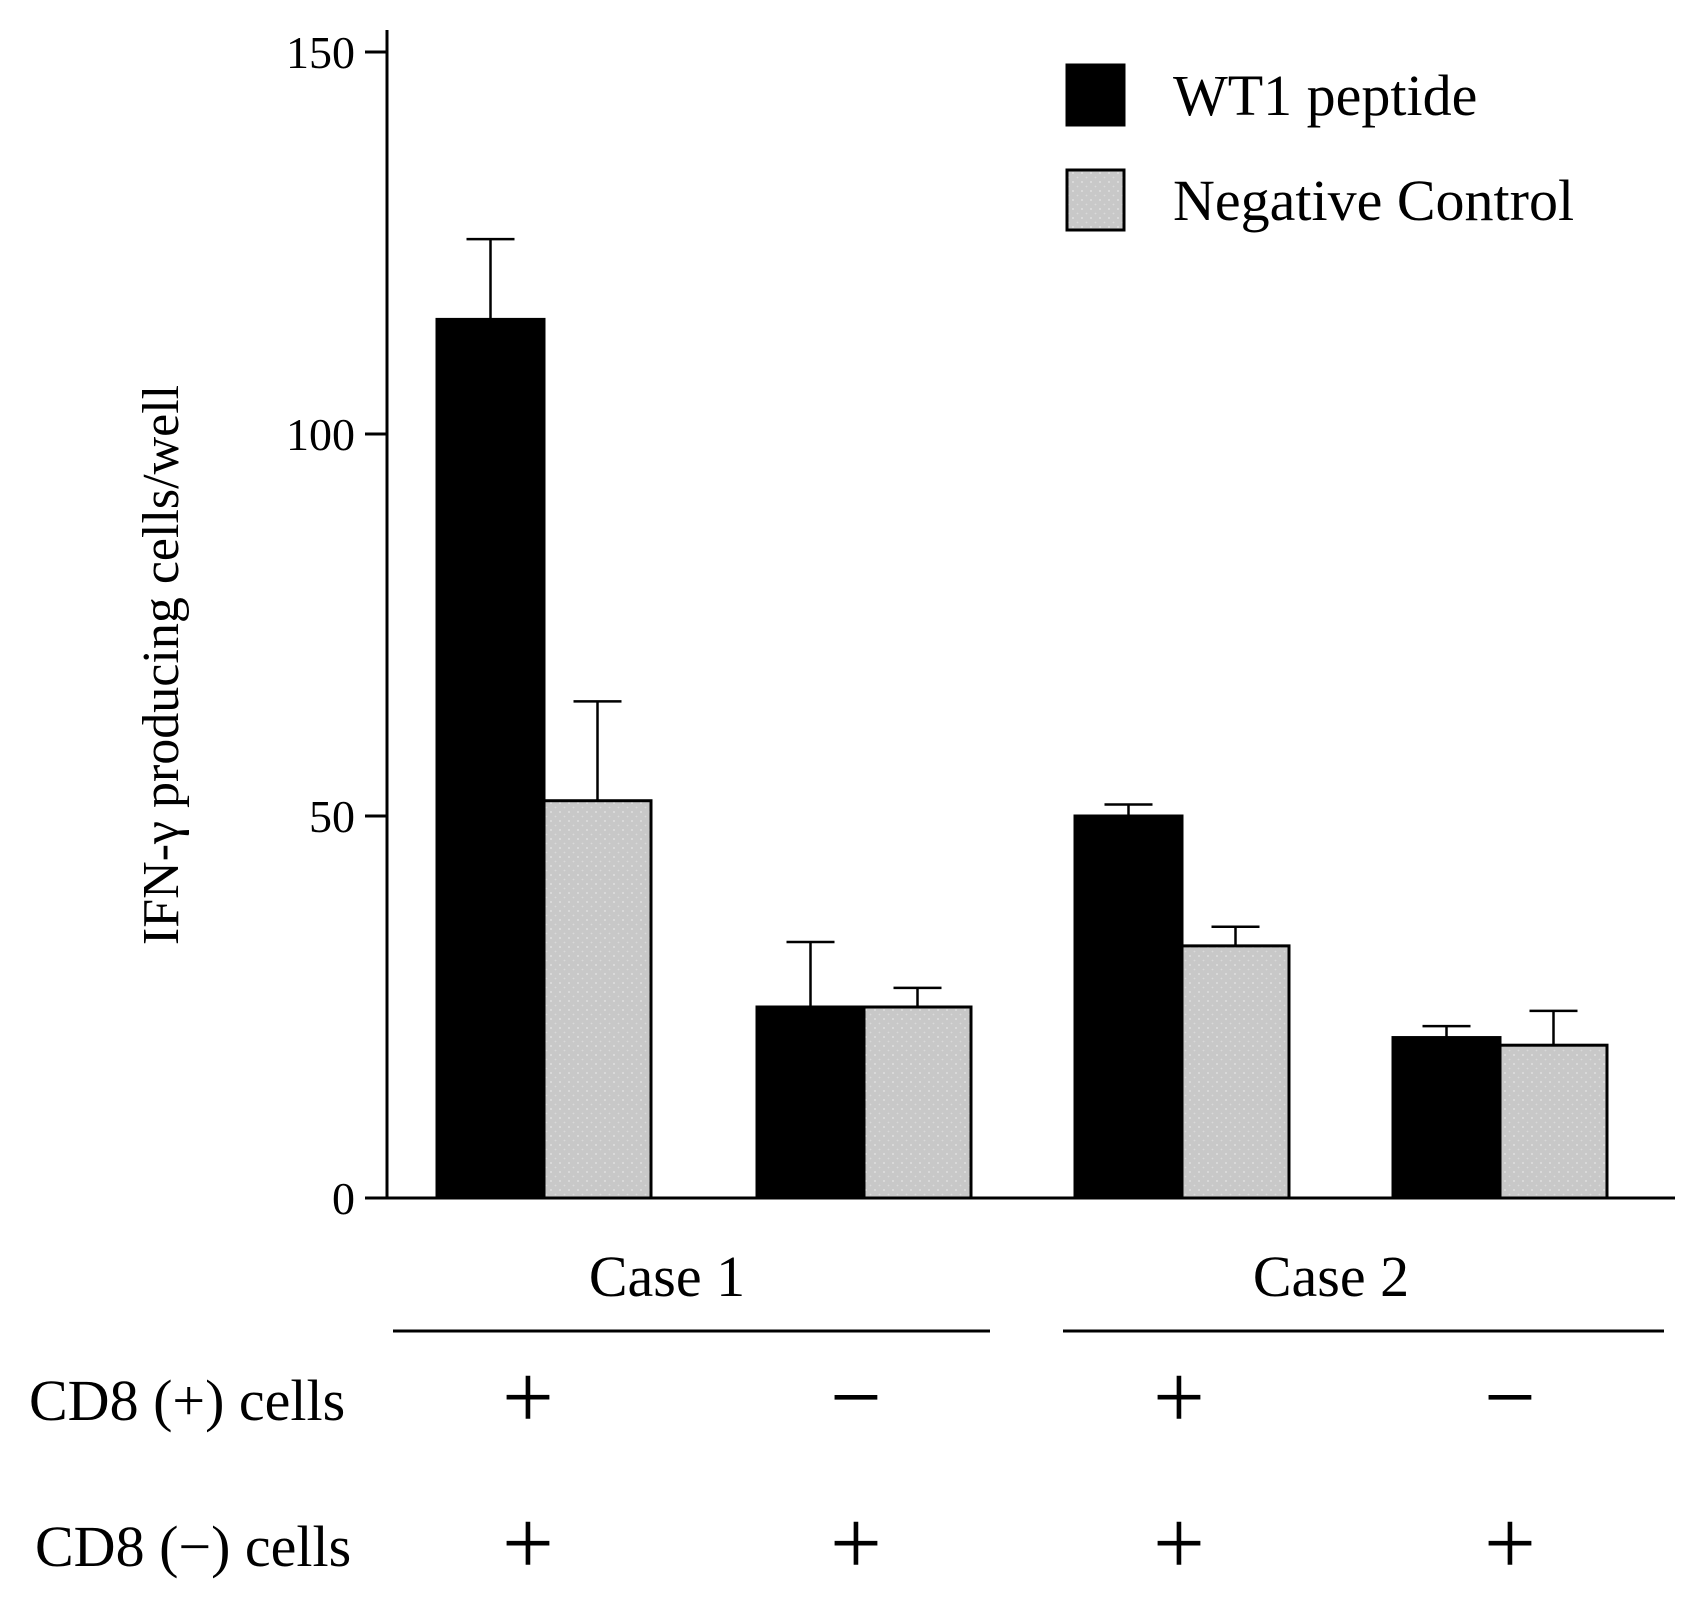 Image resolution: width=1700 pixels, height=1610 pixels. Describe the element at coordinates (667, 1276) in the screenshot. I see `case-label: Case 1` at that location.